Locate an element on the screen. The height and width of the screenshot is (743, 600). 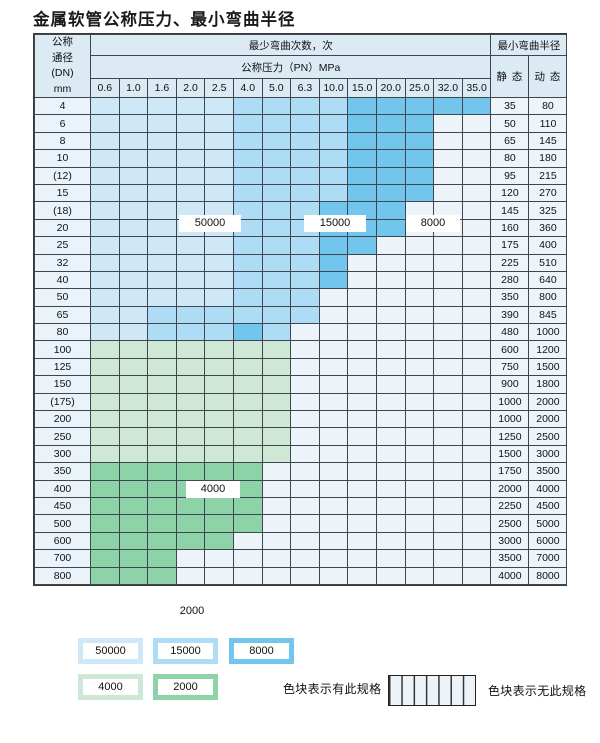
cell-r24-c8 is located at coordinates (333, 523).